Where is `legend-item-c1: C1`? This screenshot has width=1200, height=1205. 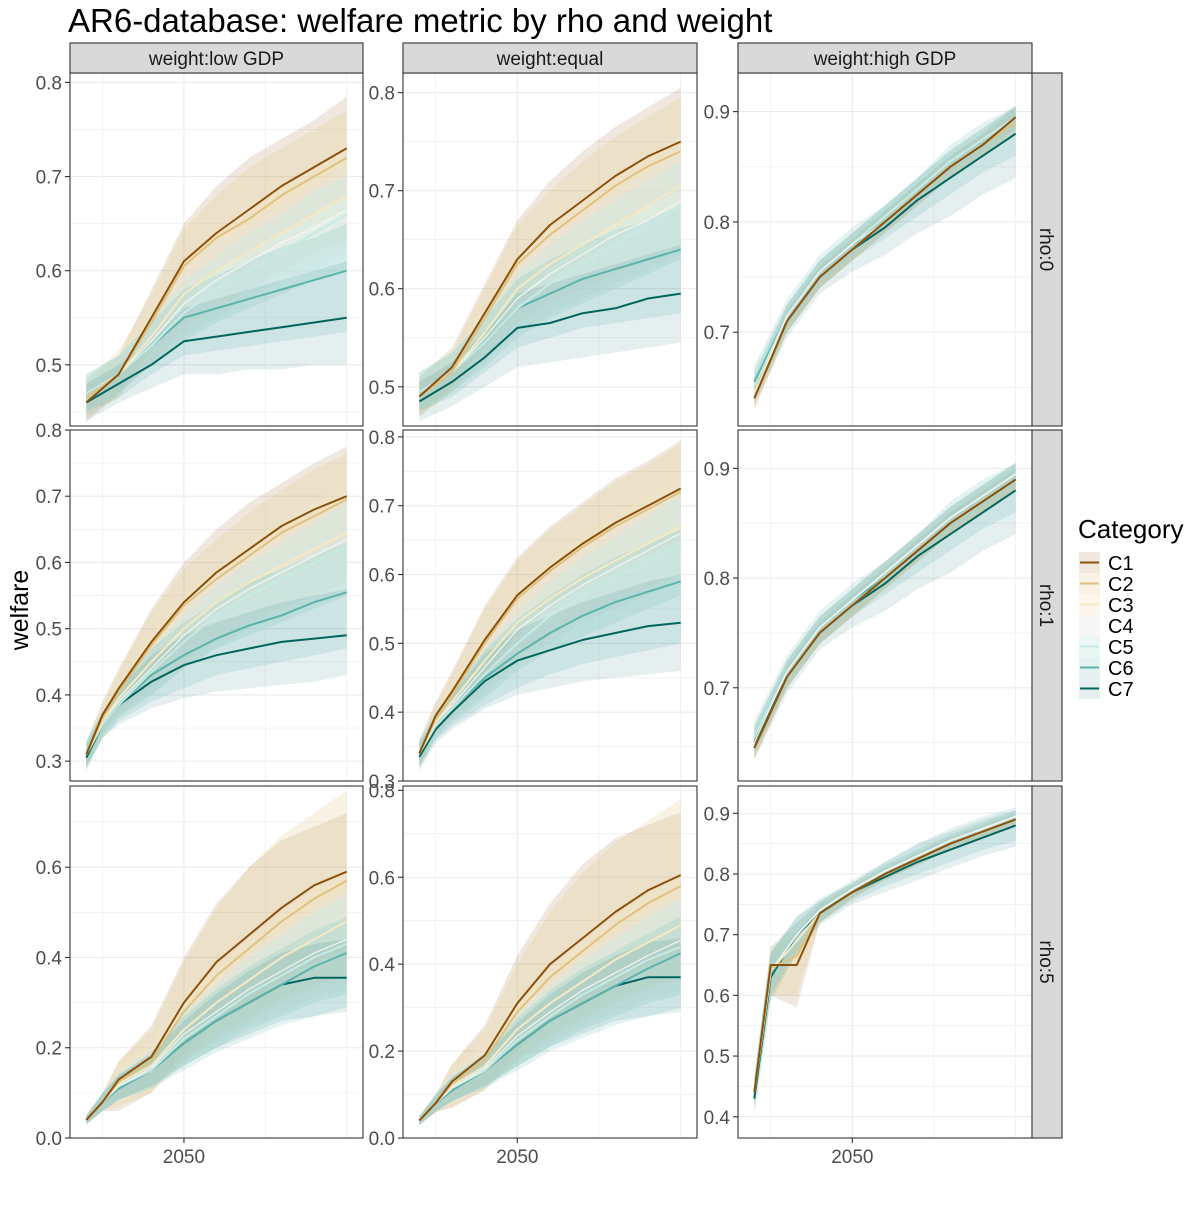 legend-item-c1: C1 is located at coordinates (1106, 563).